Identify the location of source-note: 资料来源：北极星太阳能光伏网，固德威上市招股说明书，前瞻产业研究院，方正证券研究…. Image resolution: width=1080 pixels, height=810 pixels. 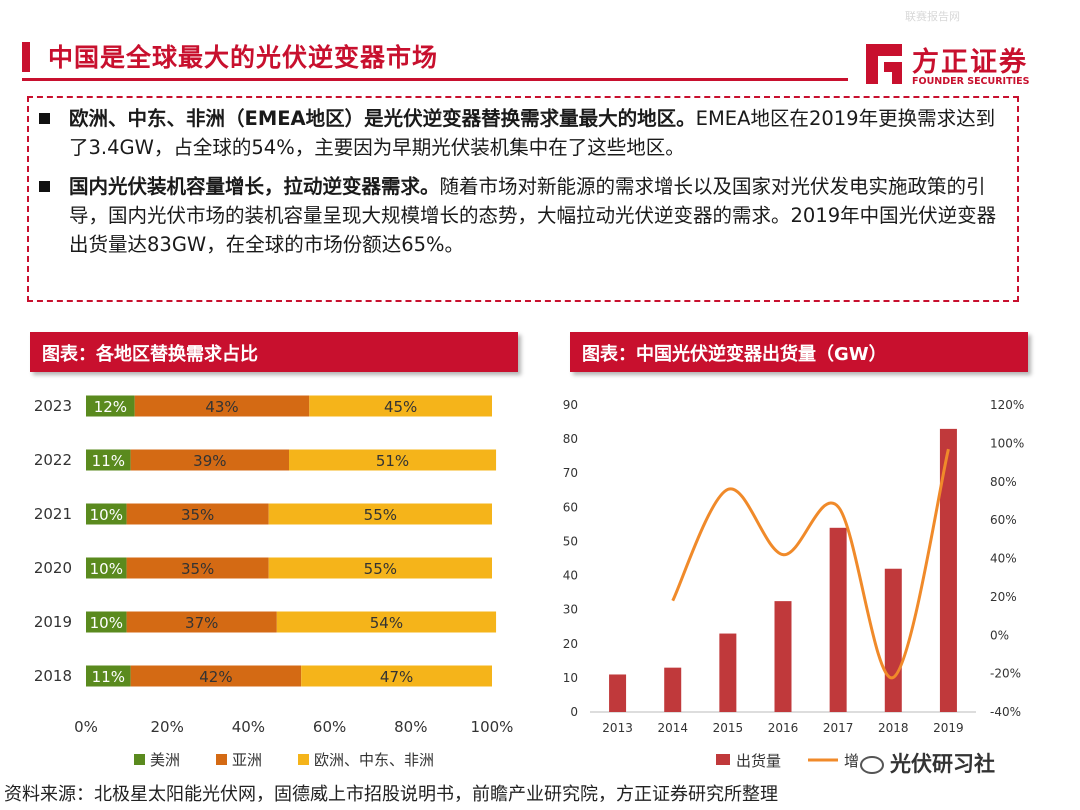
(391, 794).